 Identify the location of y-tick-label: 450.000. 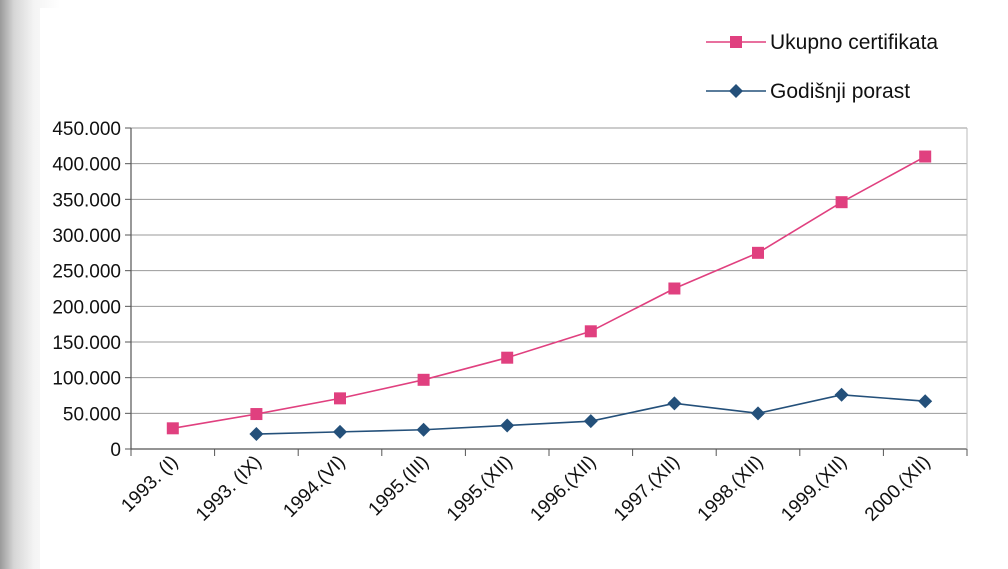
(86, 129).